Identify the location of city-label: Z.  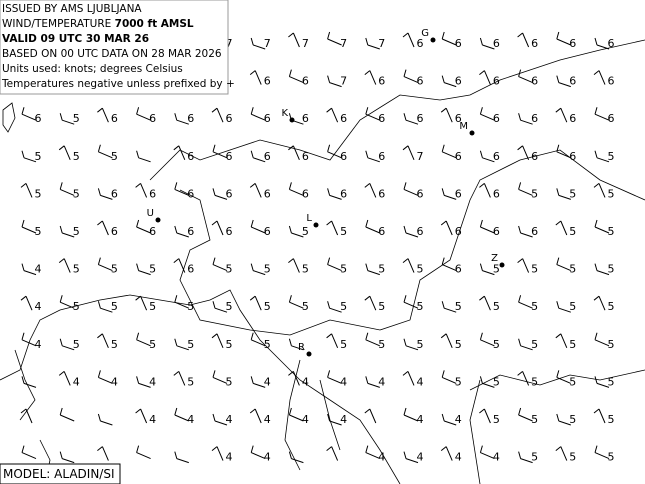
(494, 258).